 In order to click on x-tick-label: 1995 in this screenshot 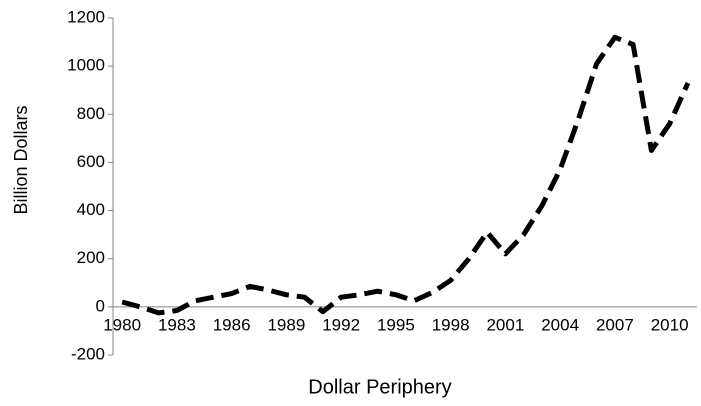, I will do `click(396, 324)`.